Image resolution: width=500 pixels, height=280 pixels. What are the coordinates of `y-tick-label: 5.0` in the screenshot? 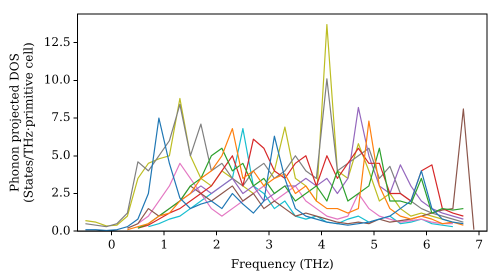 It's located at (61, 155).